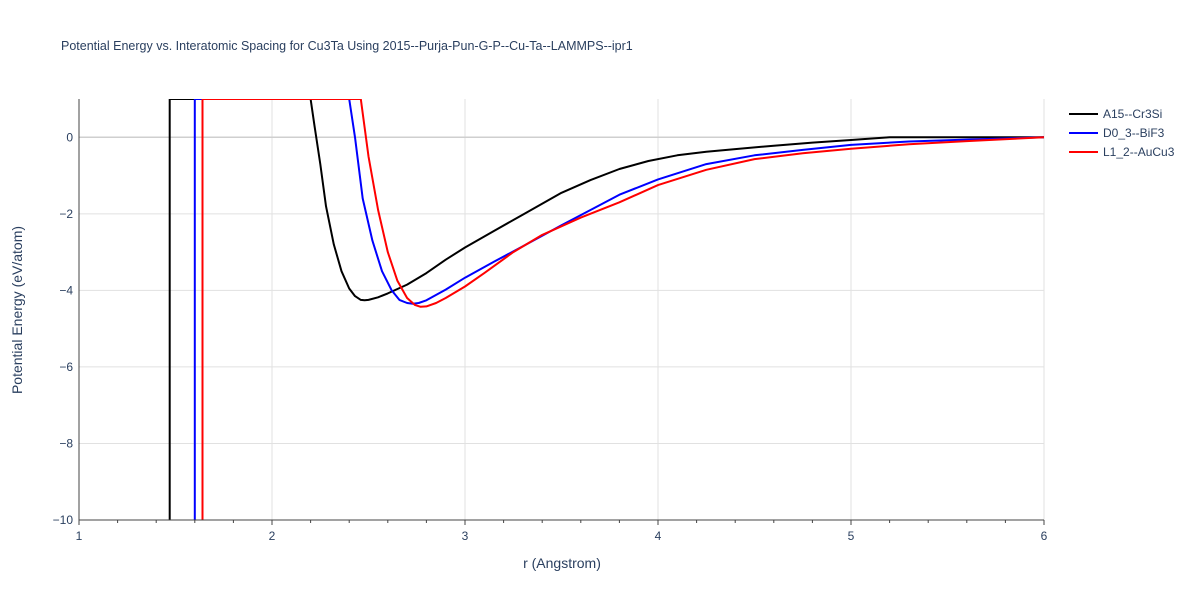 The image size is (1200, 605). I want to click on x-tick-label: 3, so click(465, 536).